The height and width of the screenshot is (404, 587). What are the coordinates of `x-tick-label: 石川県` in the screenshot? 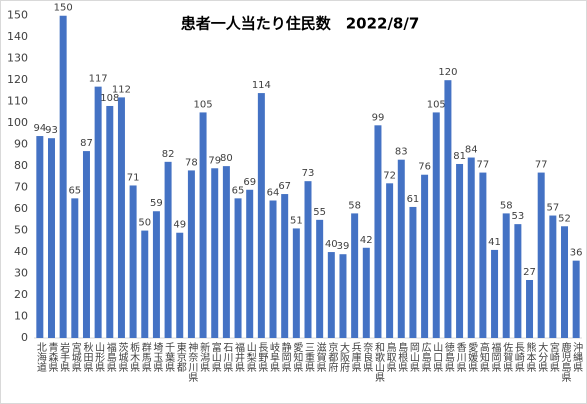 It's located at (227, 357).